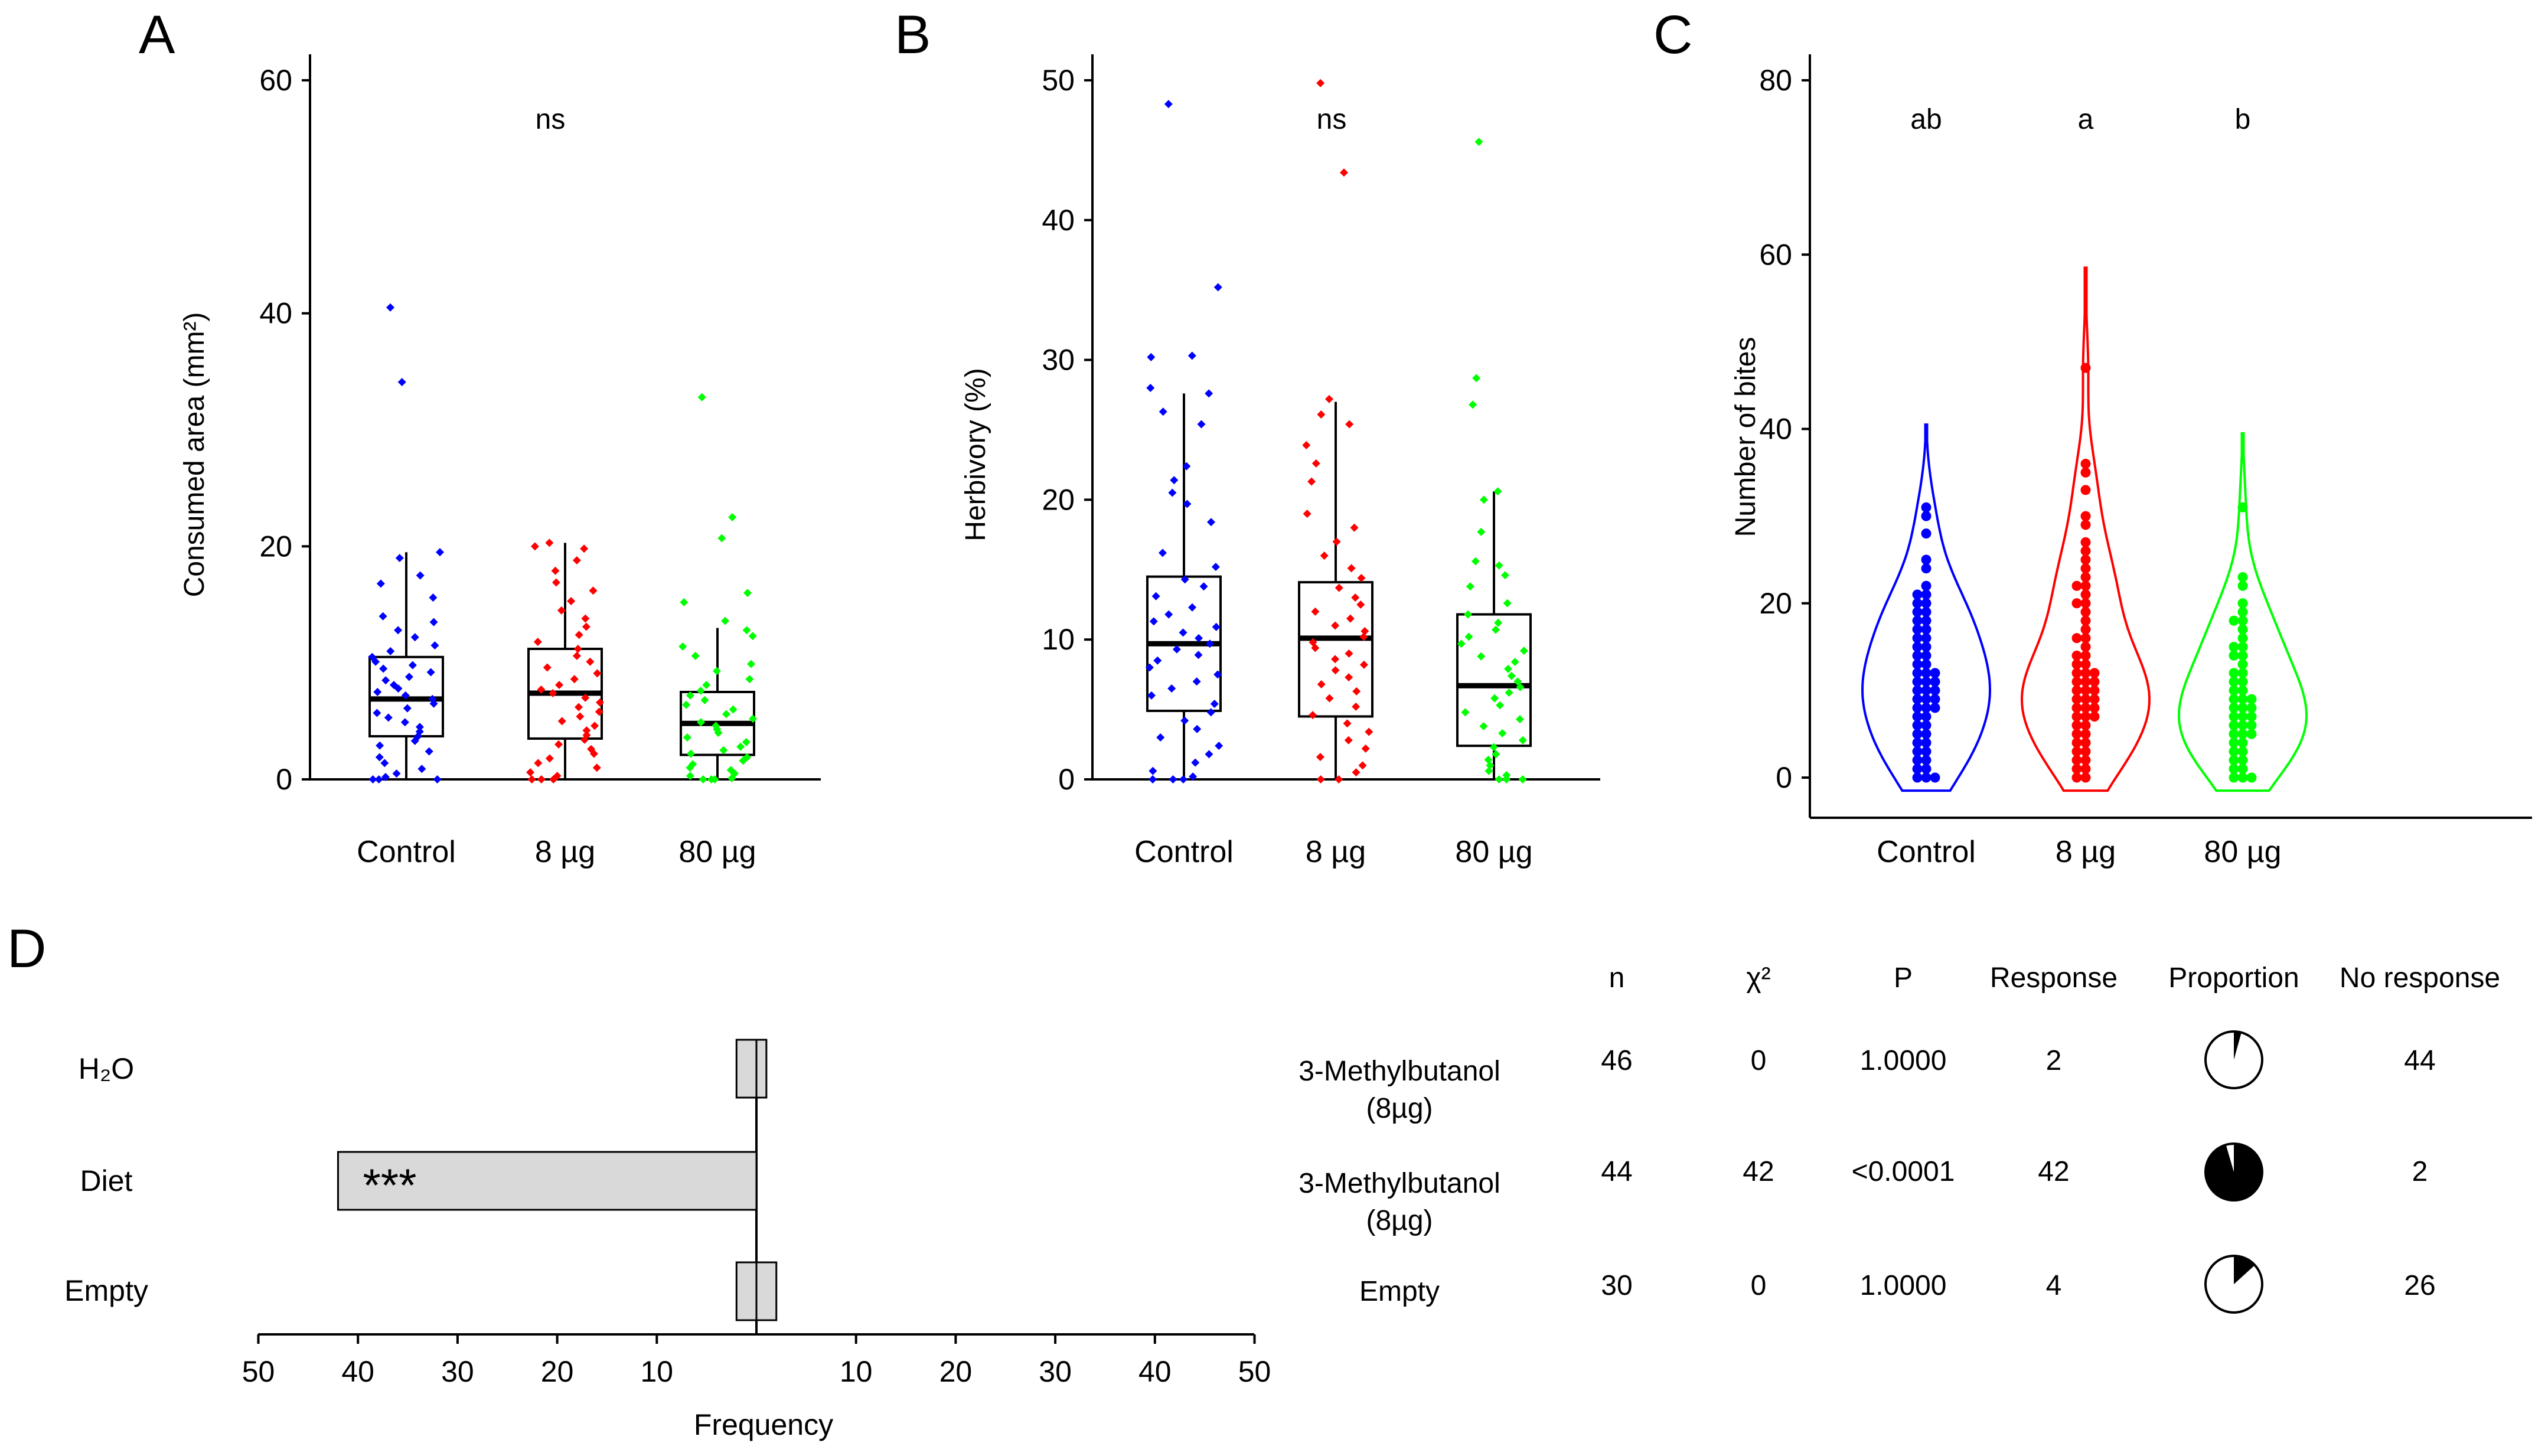 Image resolution: width=2535 pixels, height=1456 pixels. What do you see at coordinates (1058, 80) in the screenshot?
I see `panel-b-y-tick-label: 50` at bounding box center [1058, 80].